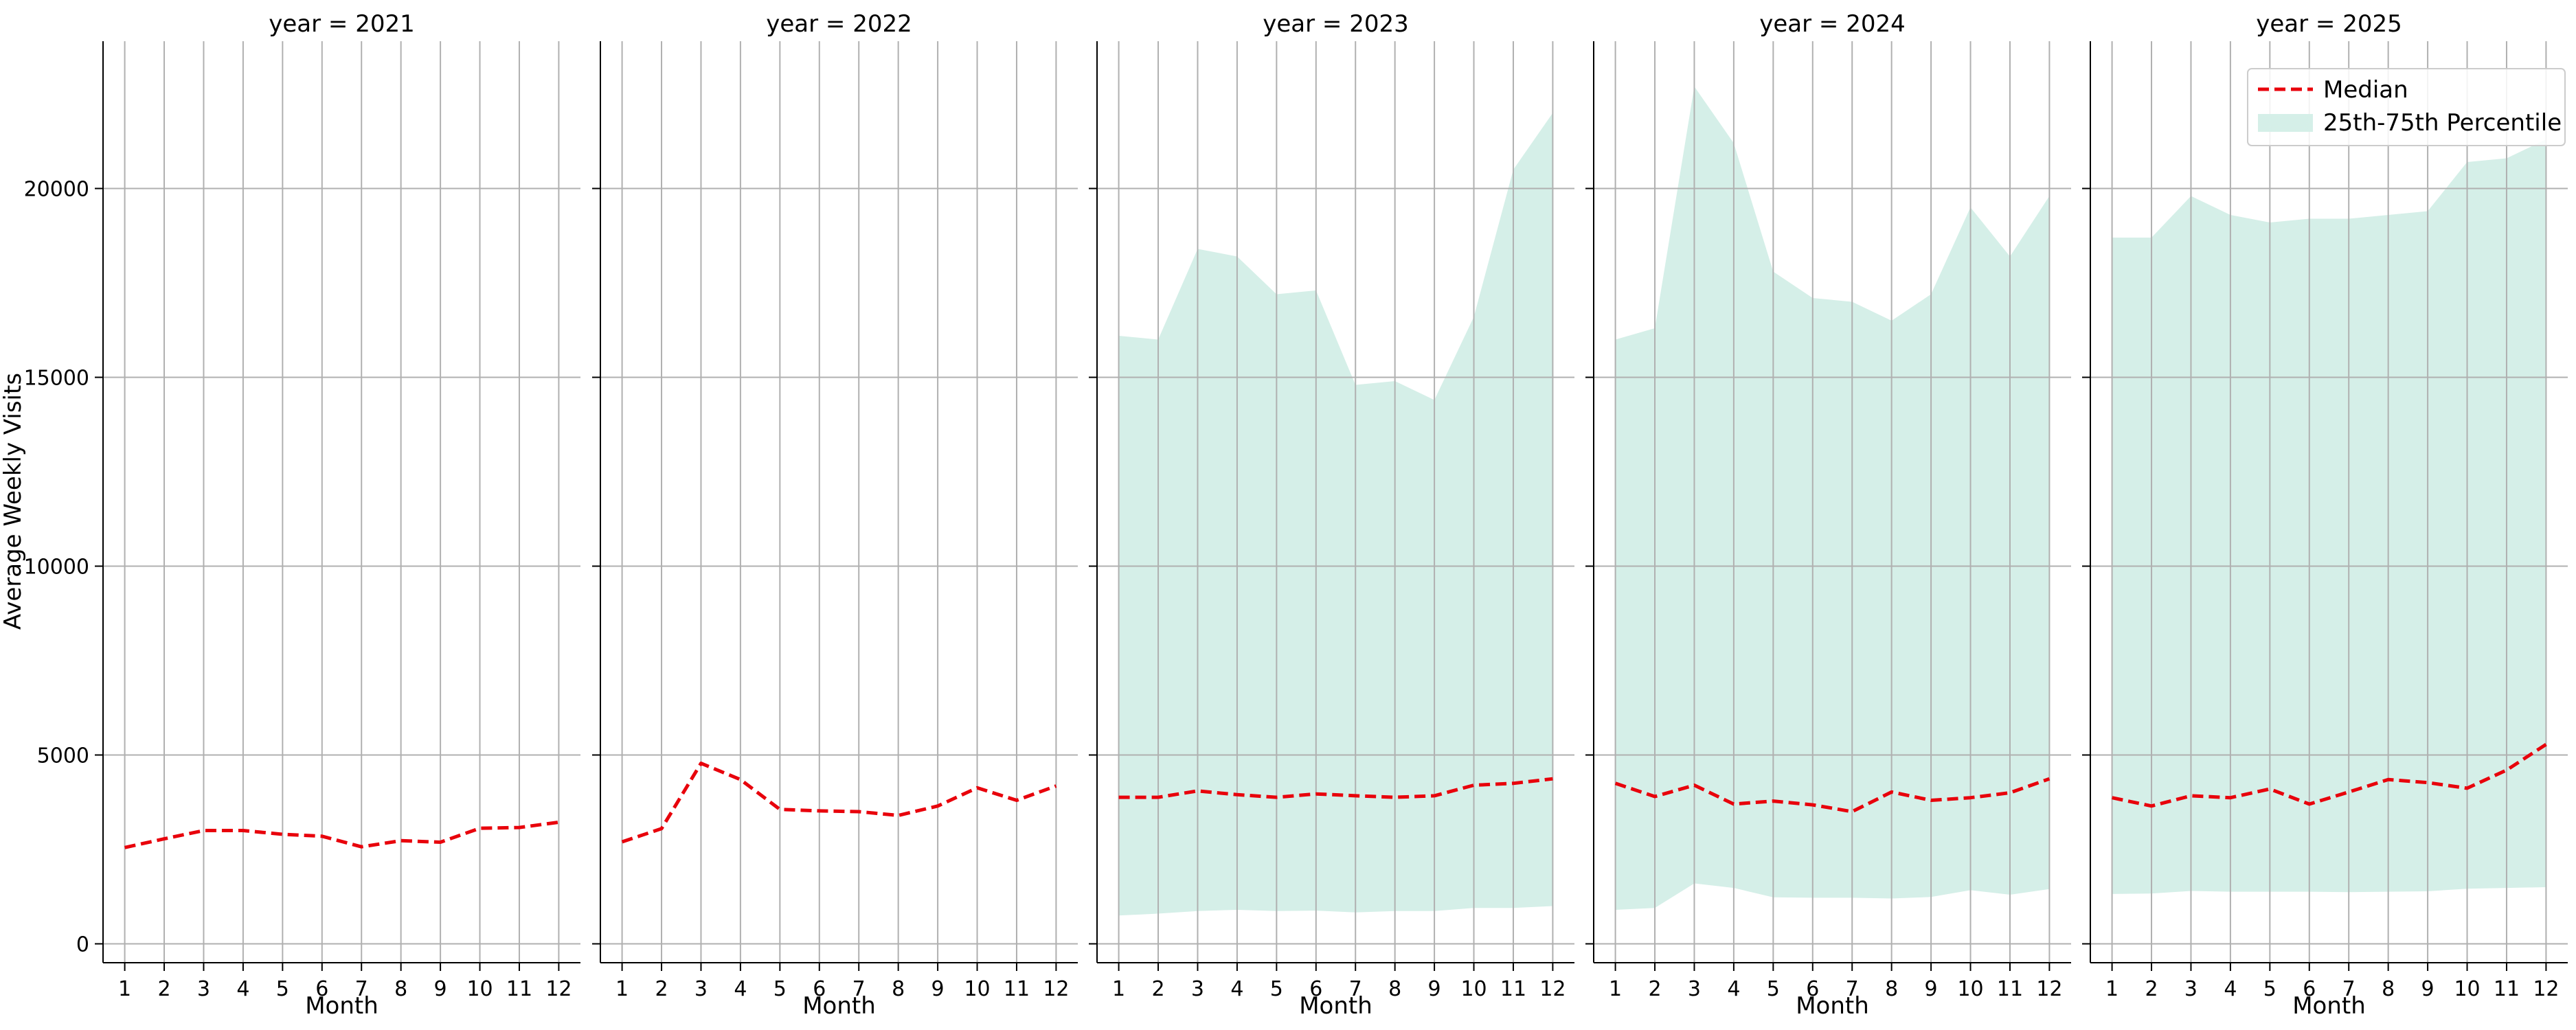  What do you see at coordinates (839, 24) in the screenshot?
I see `panel-title: year = 2022` at bounding box center [839, 24].